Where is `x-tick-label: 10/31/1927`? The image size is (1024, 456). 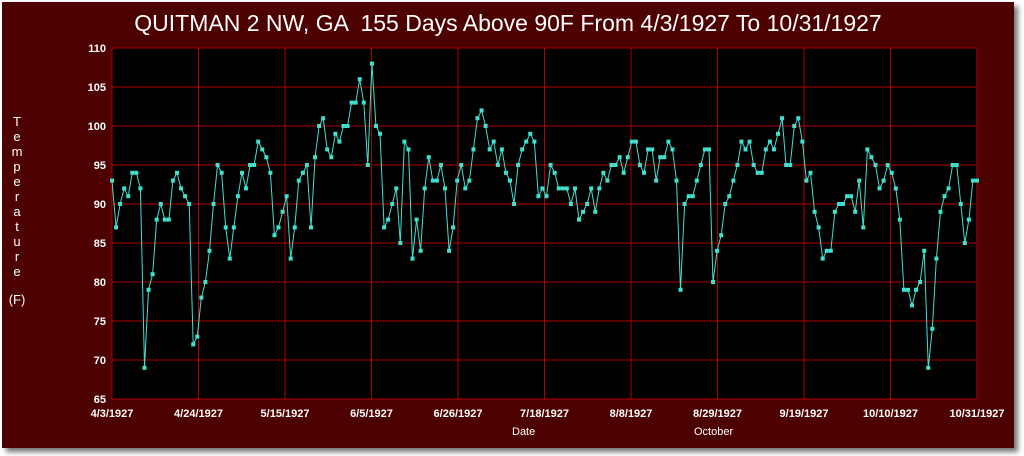
x-tick-label: 10/31/1927 is located at coordinates (976, 414).